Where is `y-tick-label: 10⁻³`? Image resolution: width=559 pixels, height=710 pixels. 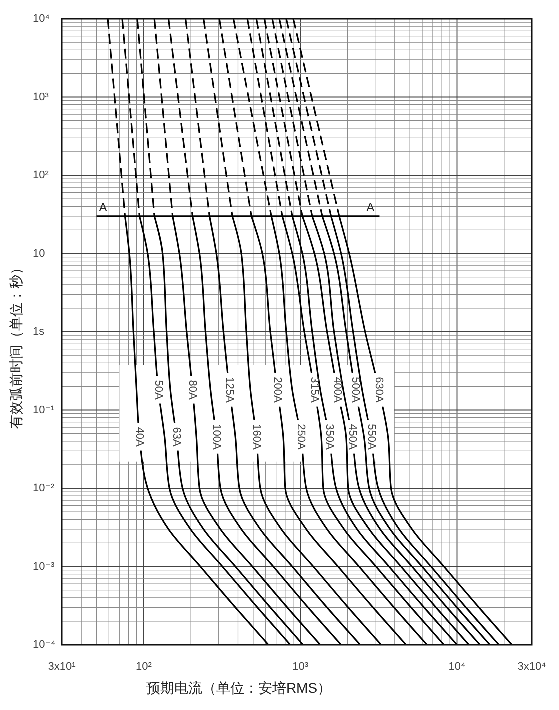
y-tick-label: 10⁻³ is located at coordinates (44, 566).